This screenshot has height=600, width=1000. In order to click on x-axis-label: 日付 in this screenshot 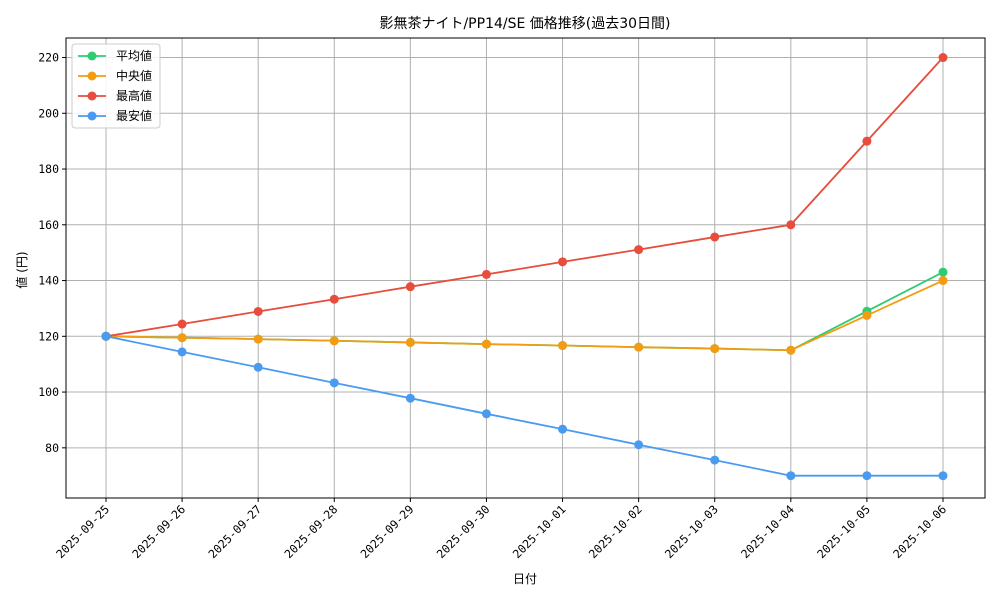, I will do `click(525, 579)`.